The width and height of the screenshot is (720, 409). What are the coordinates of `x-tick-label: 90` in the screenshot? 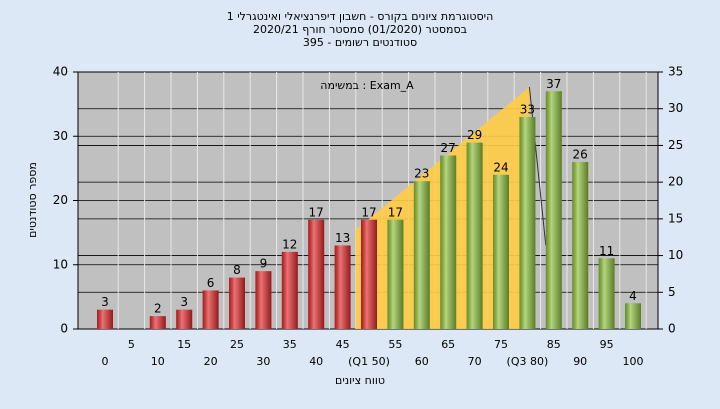 It's located at (580, 361).